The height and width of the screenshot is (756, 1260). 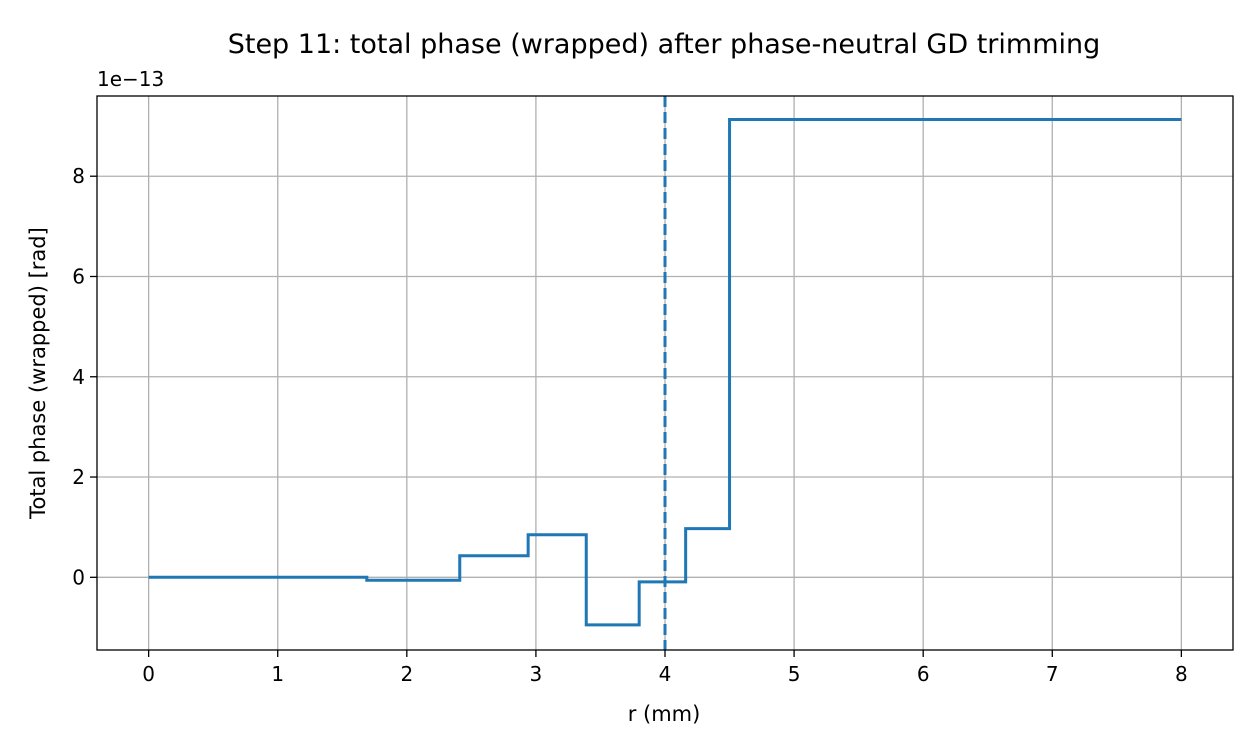 What do you see at coordinates (78, 276) in the screenshot?
I see `y-tick-label: 6` at bounding box center [78, 276].